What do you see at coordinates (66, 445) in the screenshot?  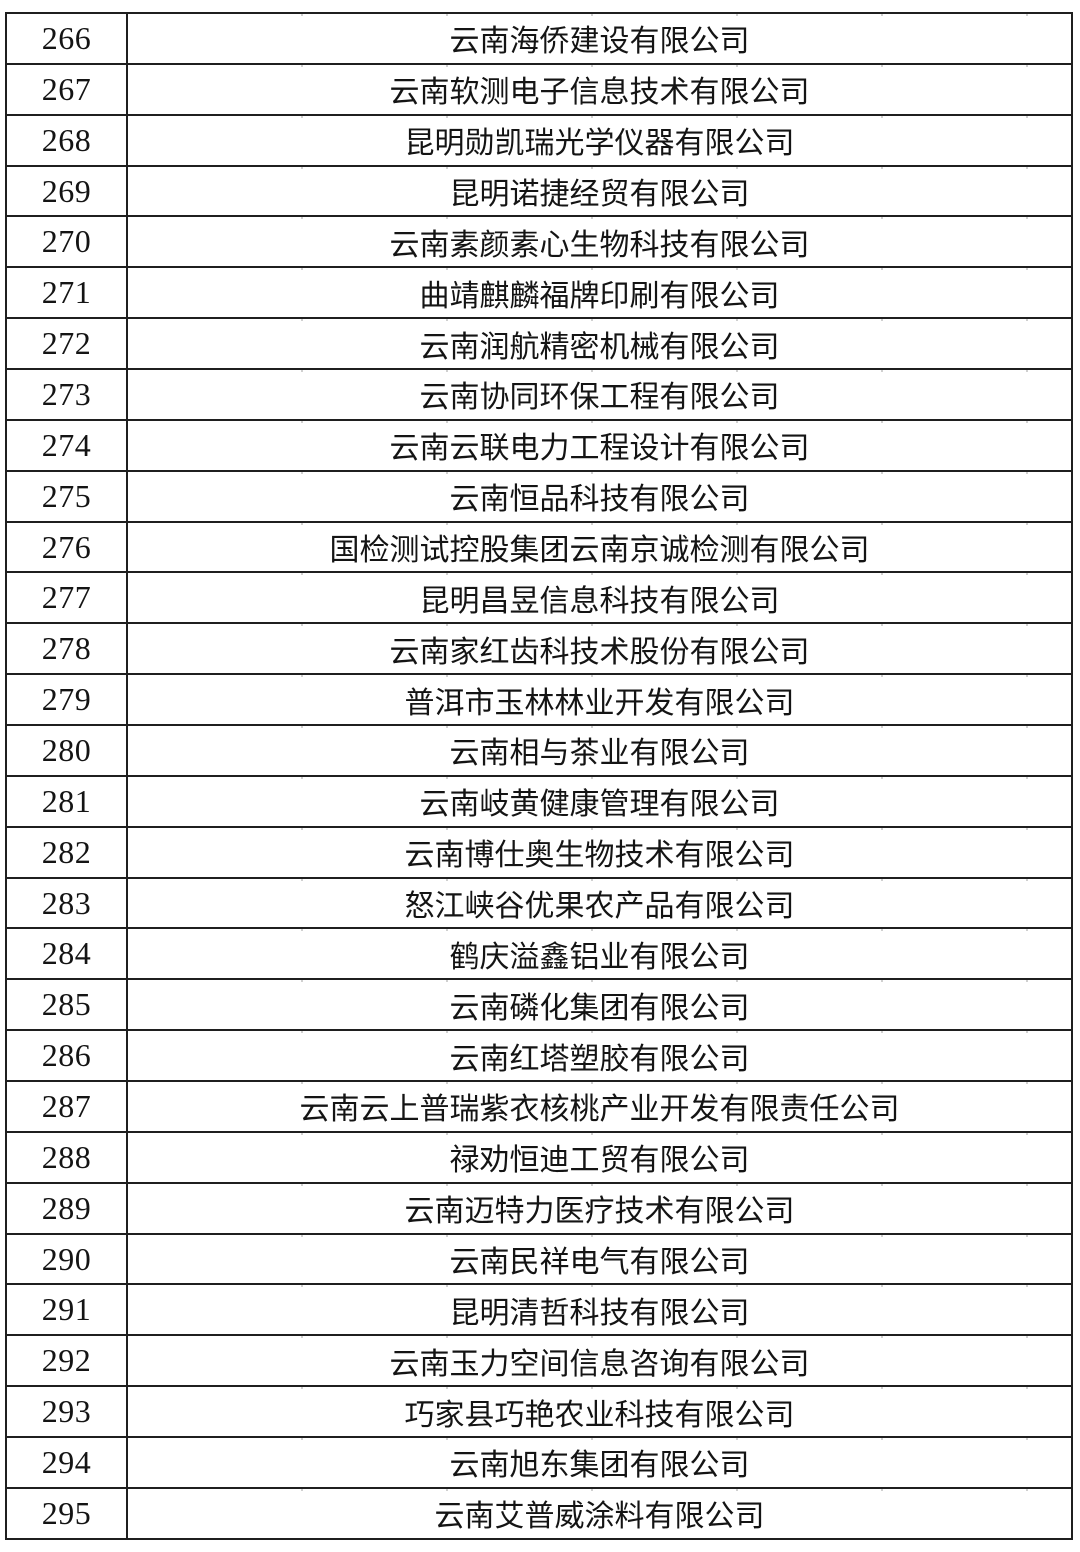 I see `row-number-cell: 274` at bounding box center [66, 445].